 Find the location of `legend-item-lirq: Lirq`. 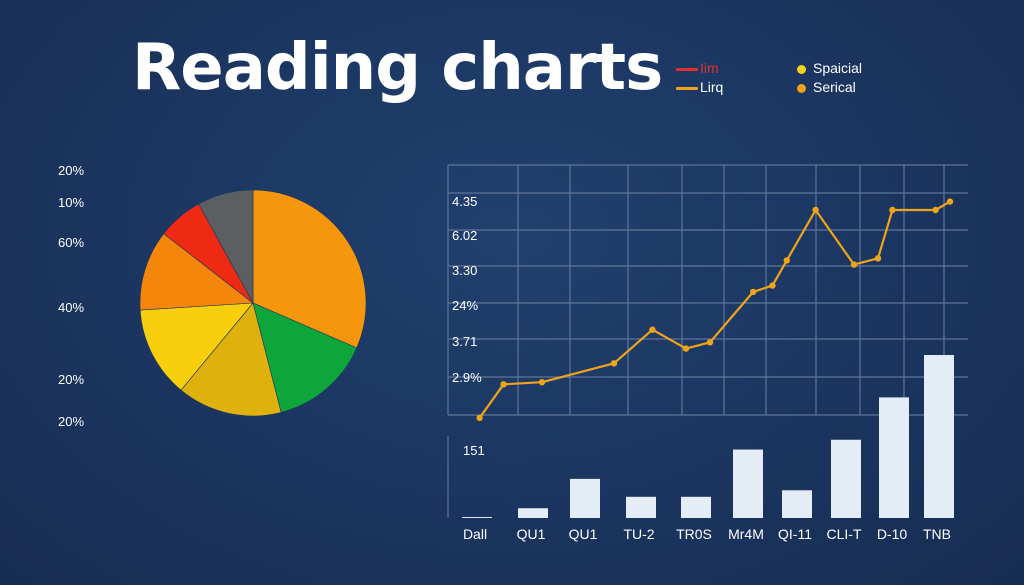

legend-item-lirq: Lirq is located at coordinates (699, 87).